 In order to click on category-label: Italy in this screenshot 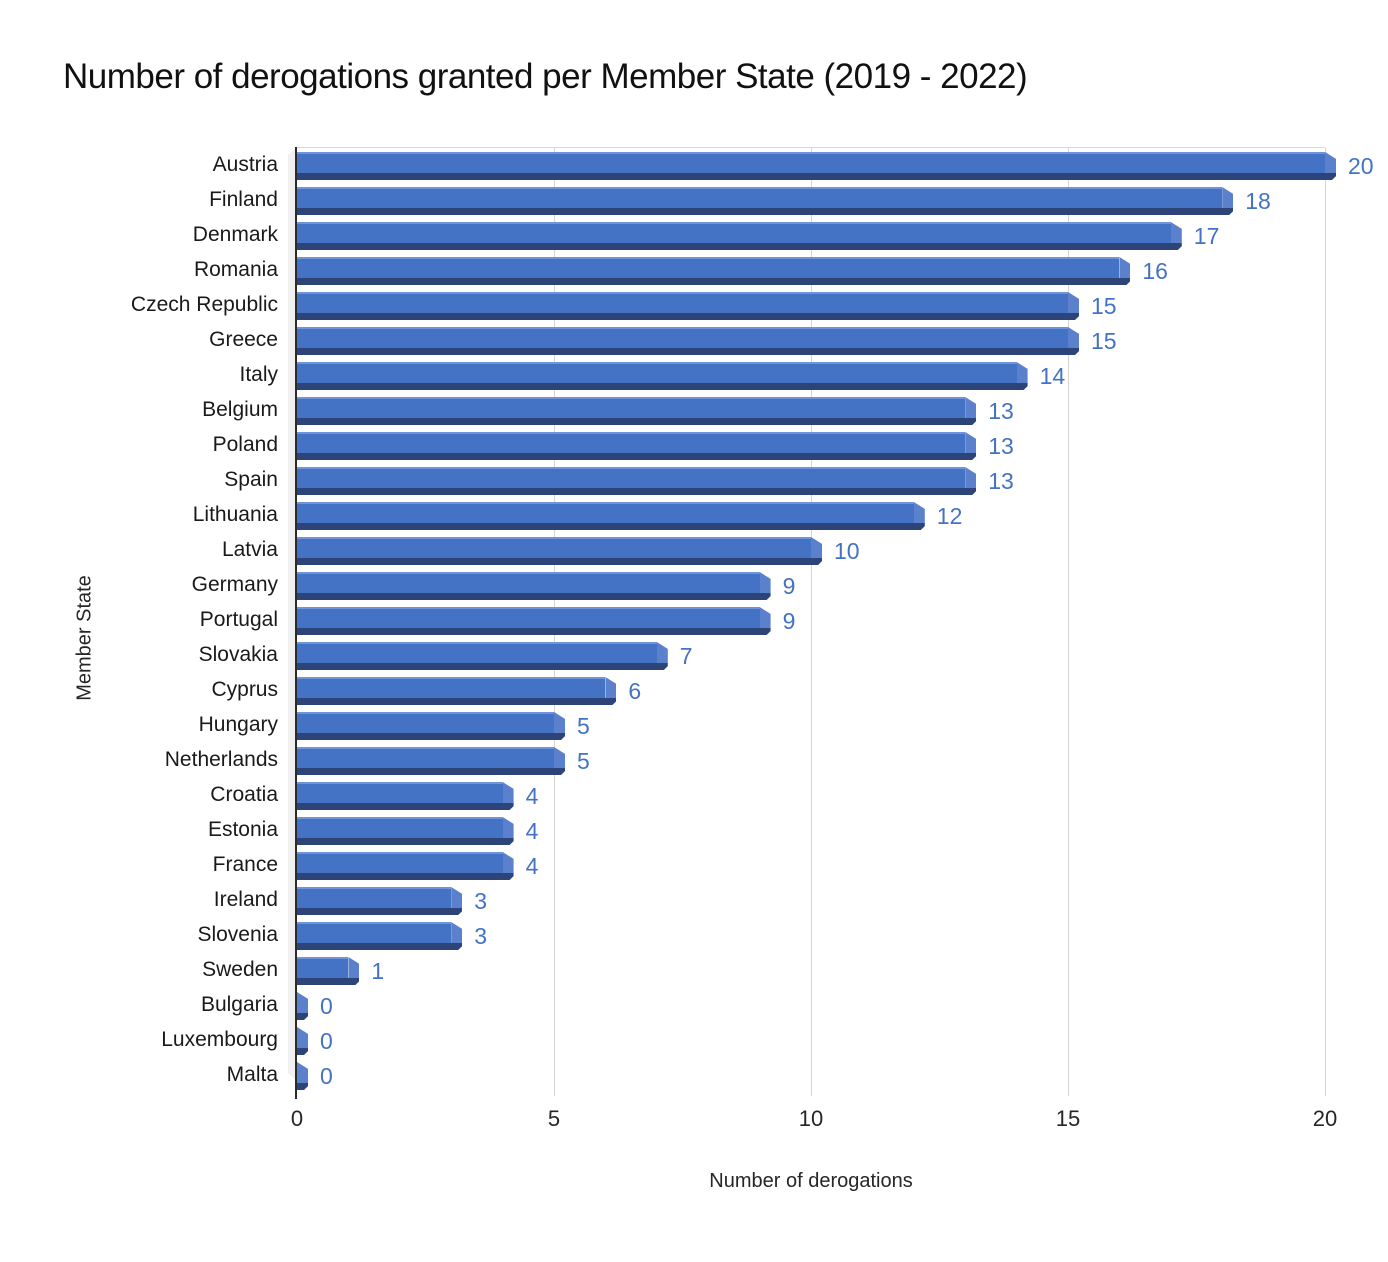, I will do `click(258, 374)`.